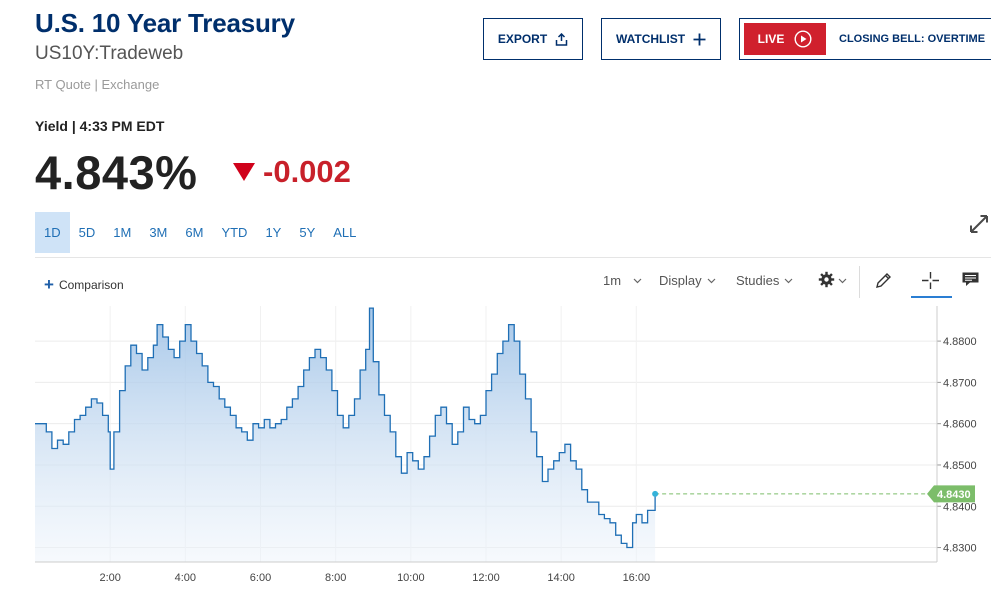 The height and width of the screenshot is (594, 991). I want to click on toolbar-separator, so click(859, 282).